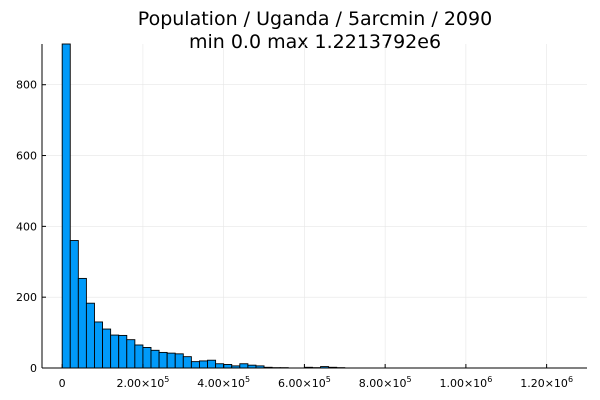  What do you see at coordinates (33, 368) in the screenshot?
I see `y-tick-label: 0` at bounding box center [33, 368].